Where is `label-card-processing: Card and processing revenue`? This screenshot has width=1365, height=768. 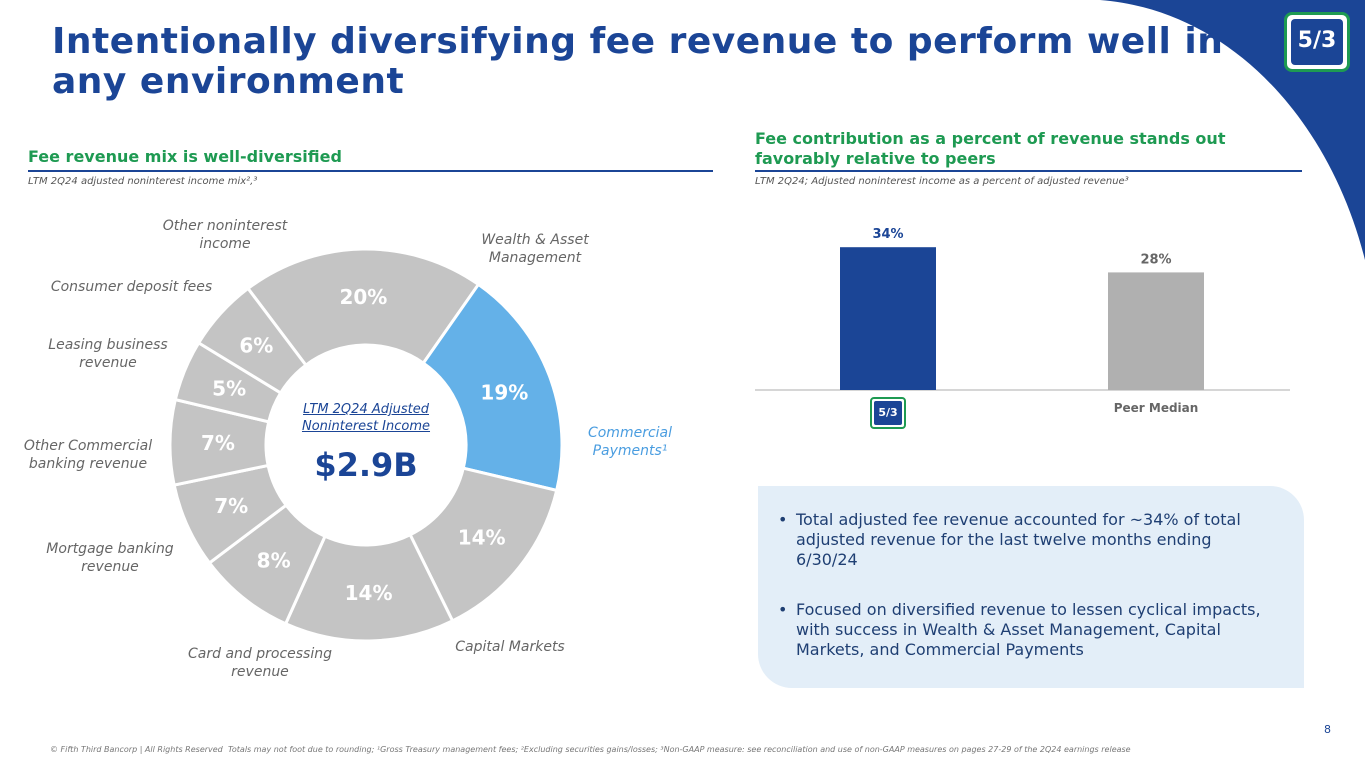 label-card-processing: Card and processing revenue is located at coordinates (260, 663).